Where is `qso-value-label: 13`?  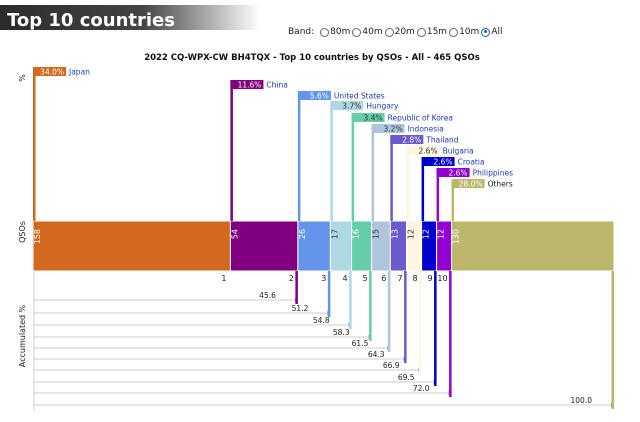 qso-value-label: 13 is located at coordinates (394, 234).